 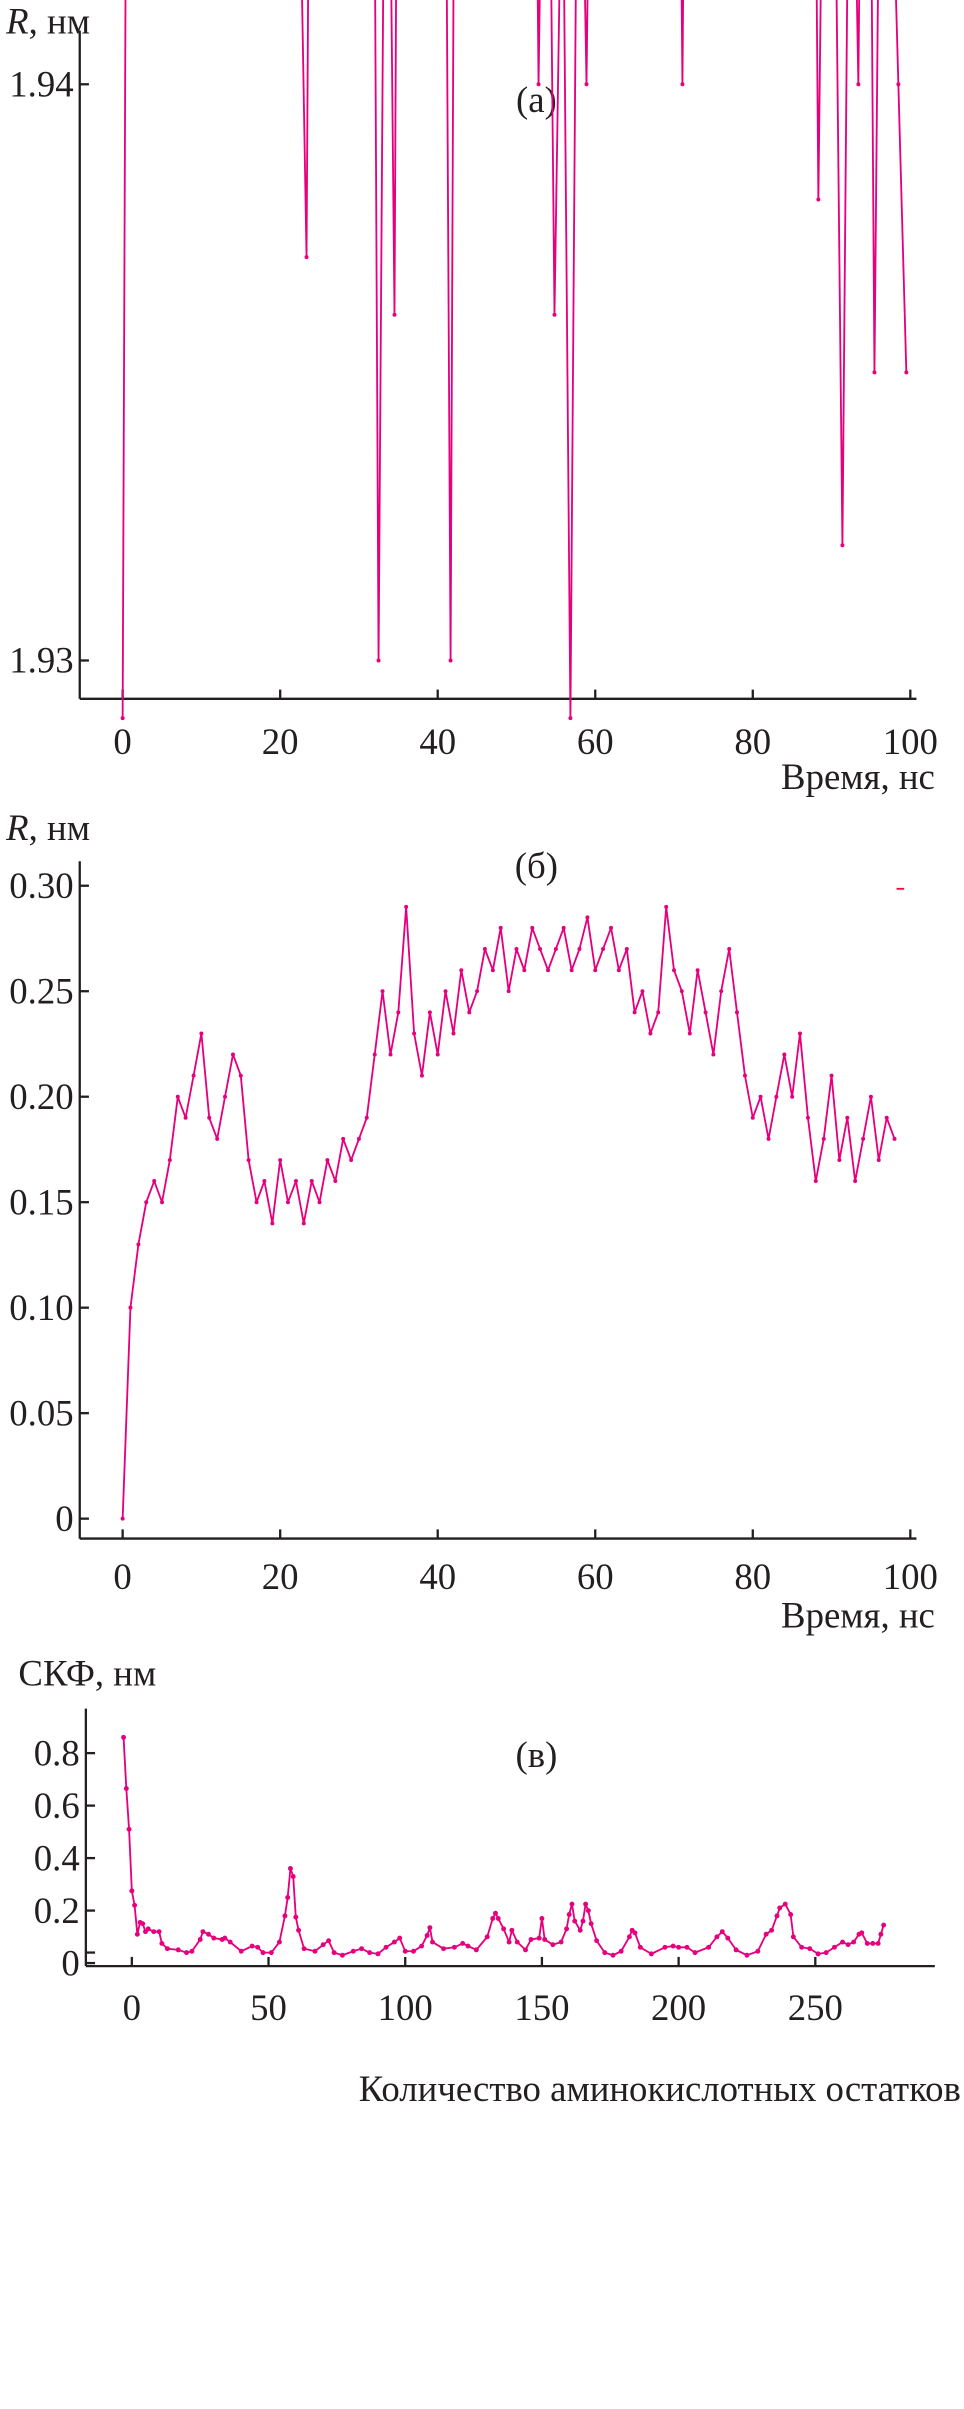 I want to click on x-axis-label: Время, нс, so click(x=858, y=776).